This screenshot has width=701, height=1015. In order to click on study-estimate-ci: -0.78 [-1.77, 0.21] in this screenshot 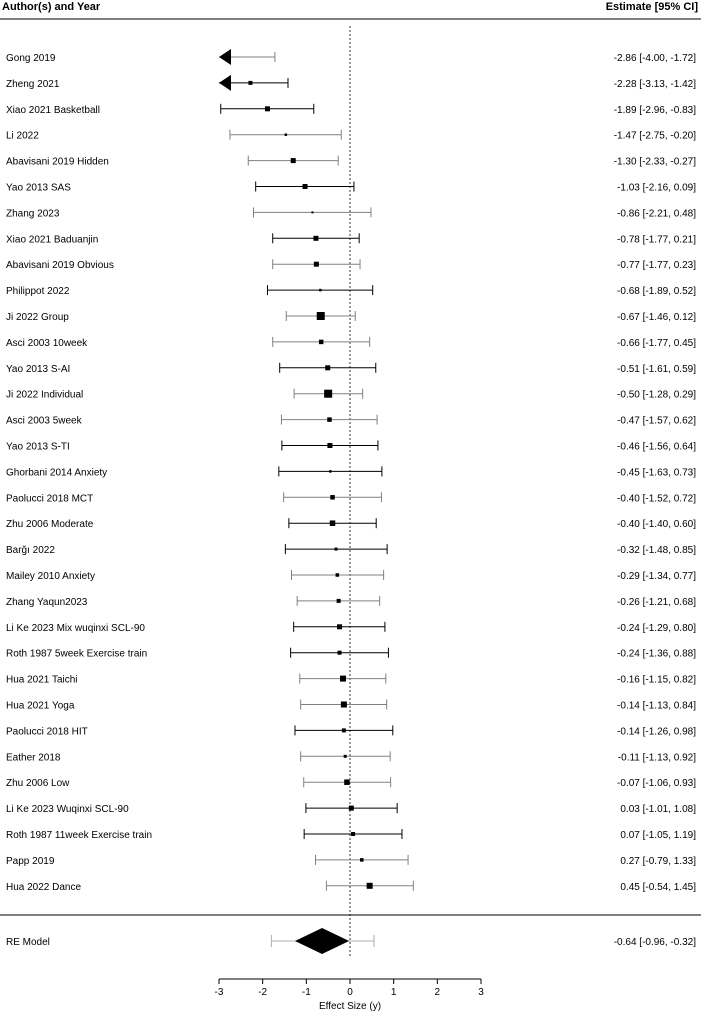, I will do `click(656, 239)`.